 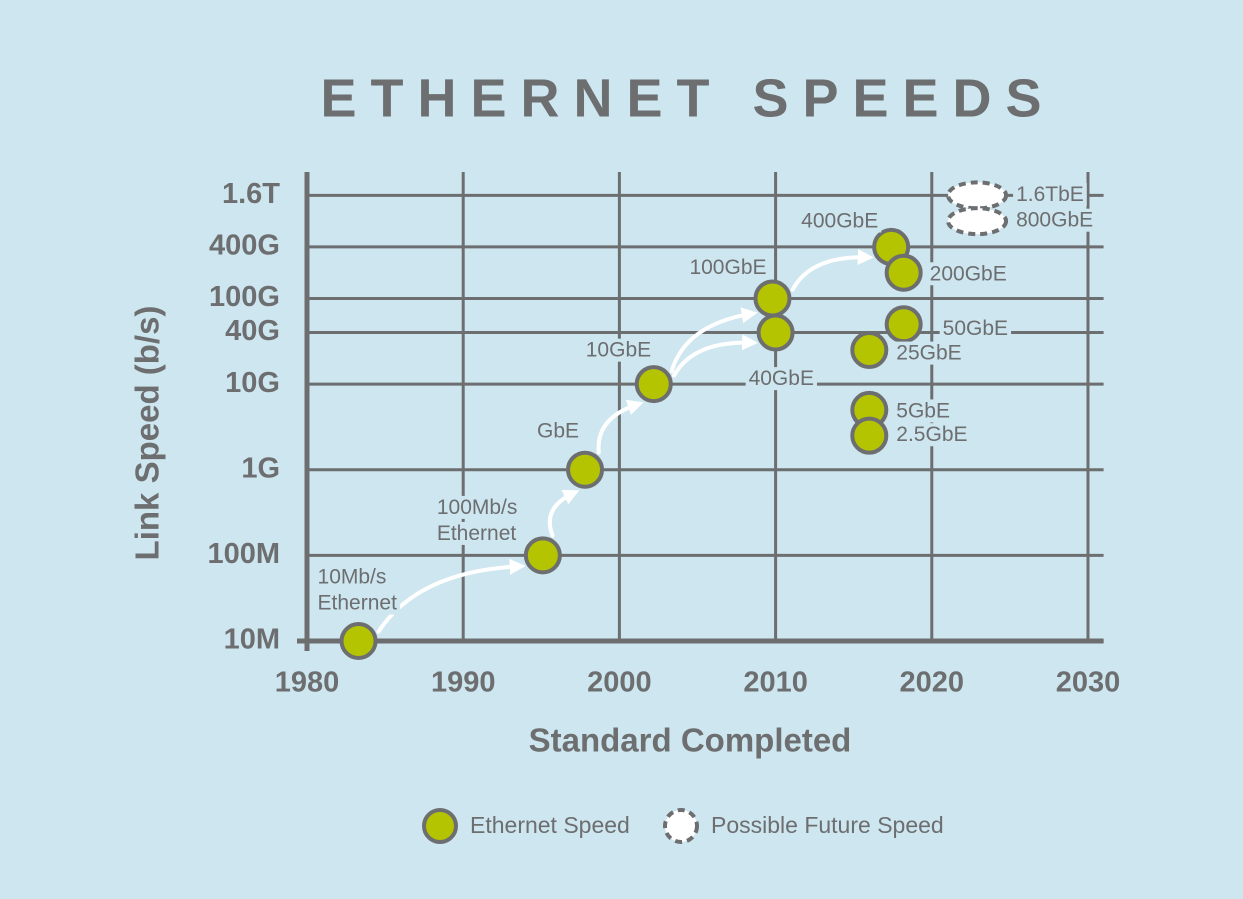 I want to click on y-tick-label: 40G, so click(x=252, y=331).